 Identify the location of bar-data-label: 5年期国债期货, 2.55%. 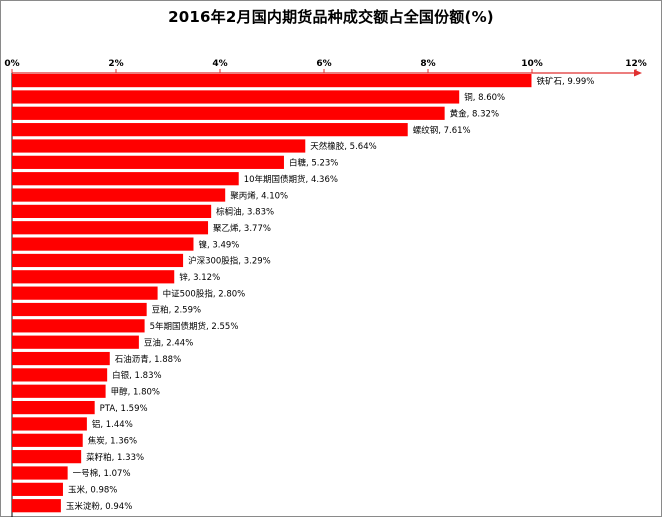
(194, 326).